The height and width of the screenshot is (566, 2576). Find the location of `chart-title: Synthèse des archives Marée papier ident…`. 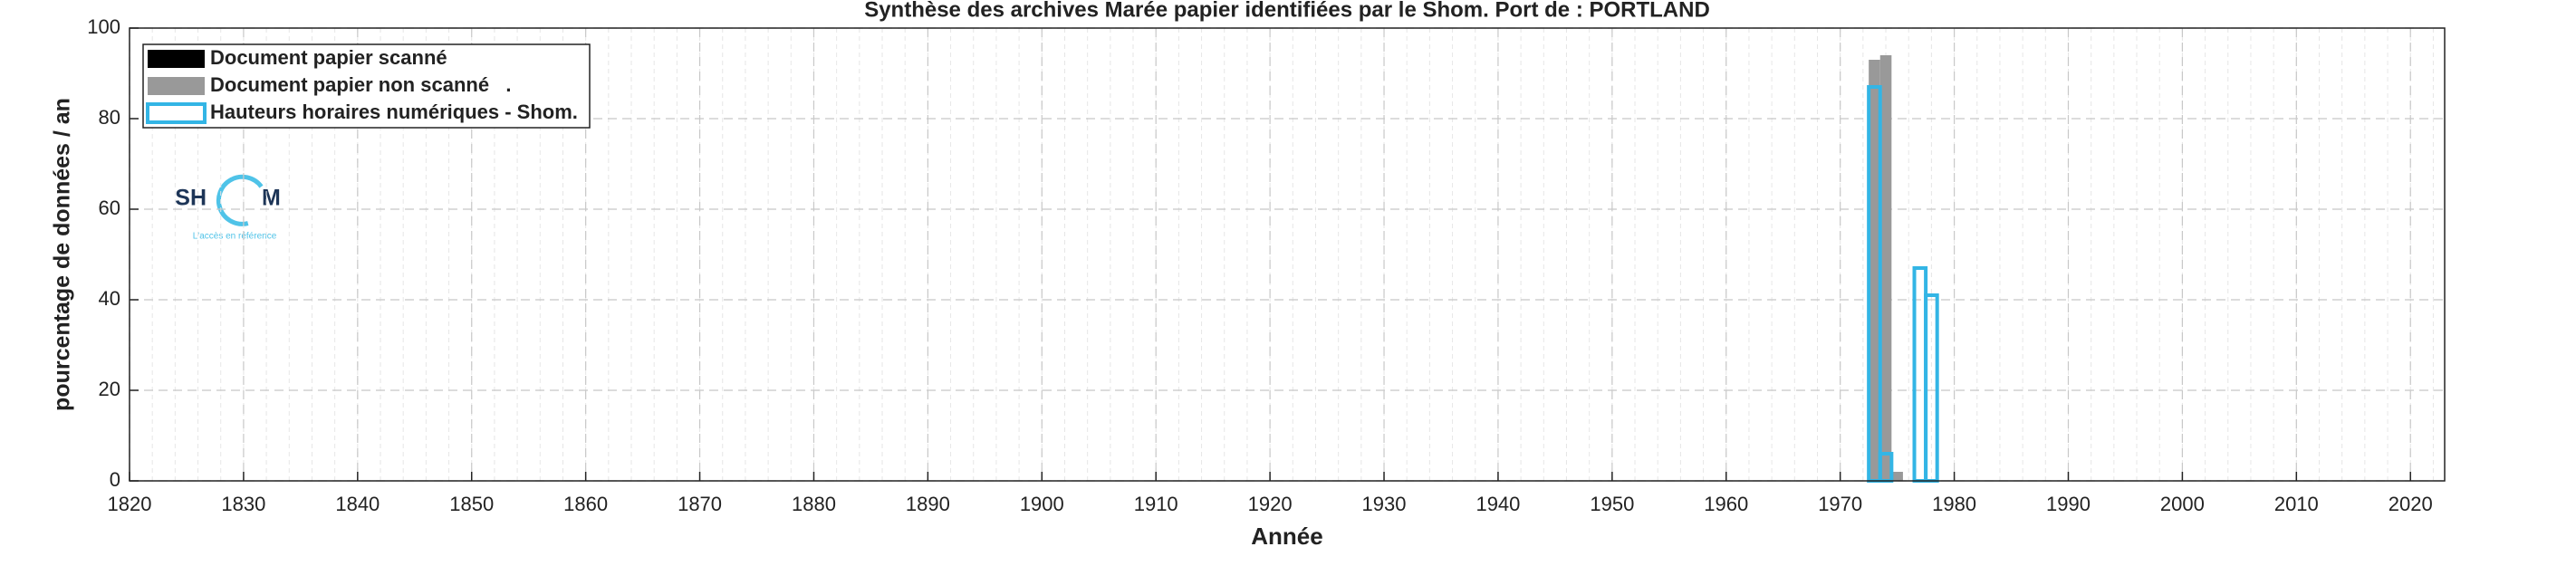

chart-title: Synthèse des archives Marée papier ident… is located at coordinates (1287, 11).